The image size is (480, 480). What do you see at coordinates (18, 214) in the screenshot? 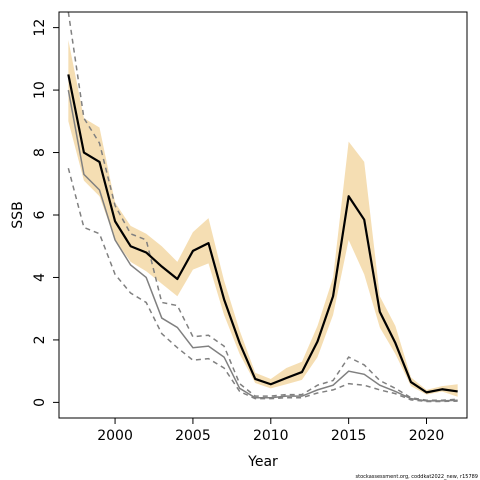
I see `y-axis-title: SSB` at bounding box center [18, 214].